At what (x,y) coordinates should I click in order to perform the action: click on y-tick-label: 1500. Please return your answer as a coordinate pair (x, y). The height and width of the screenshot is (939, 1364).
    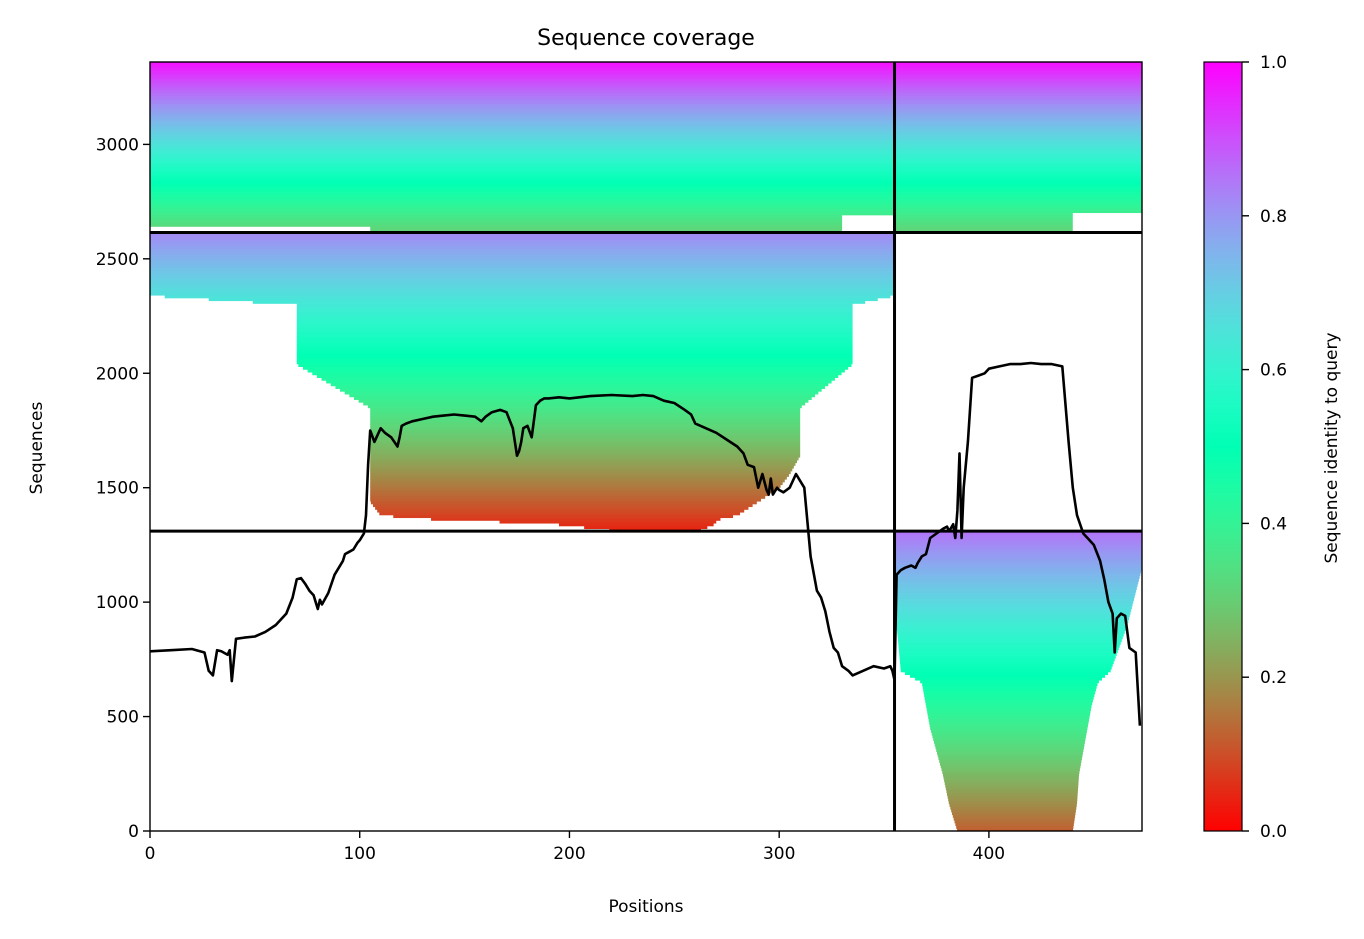
    Looking at the image, I should click on (117, 489).